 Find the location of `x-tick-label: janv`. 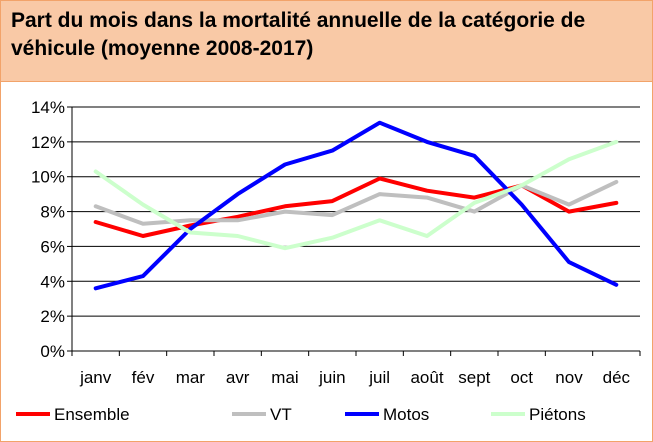

x-tick-label: janv is located at coordinates (95, 377).